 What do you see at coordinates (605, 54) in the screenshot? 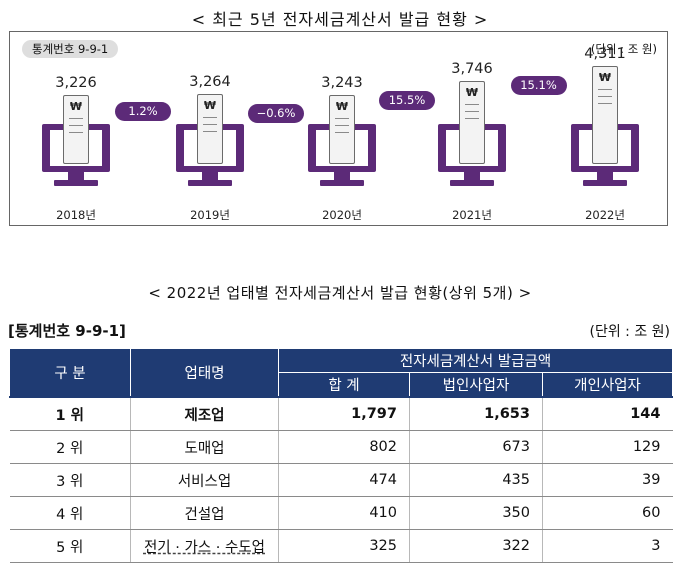
I see `value-label: 4,311` at bounding box center [605, 54].